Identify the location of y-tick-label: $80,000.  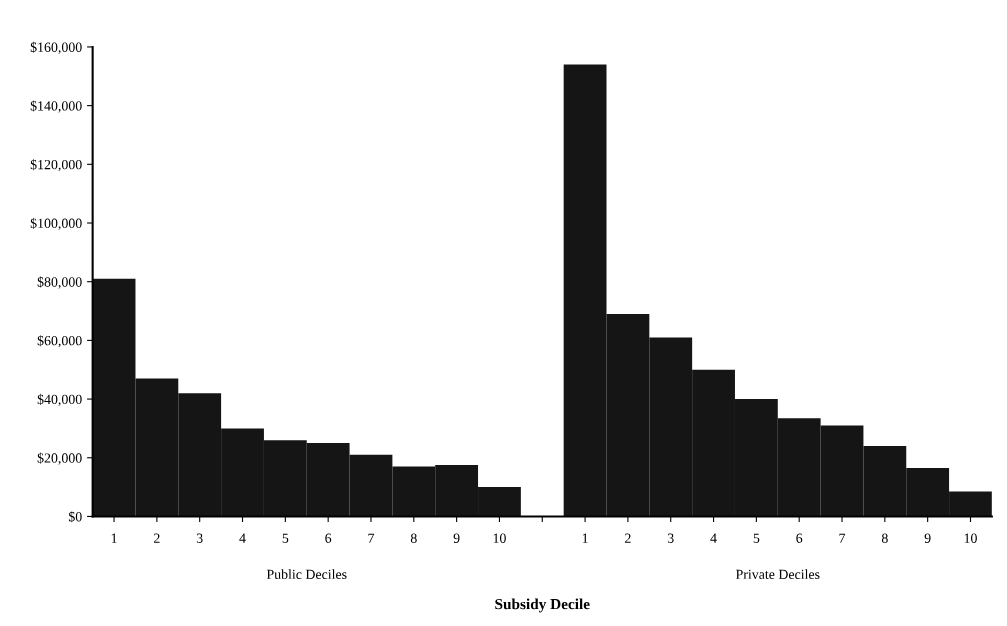
(59, 282).